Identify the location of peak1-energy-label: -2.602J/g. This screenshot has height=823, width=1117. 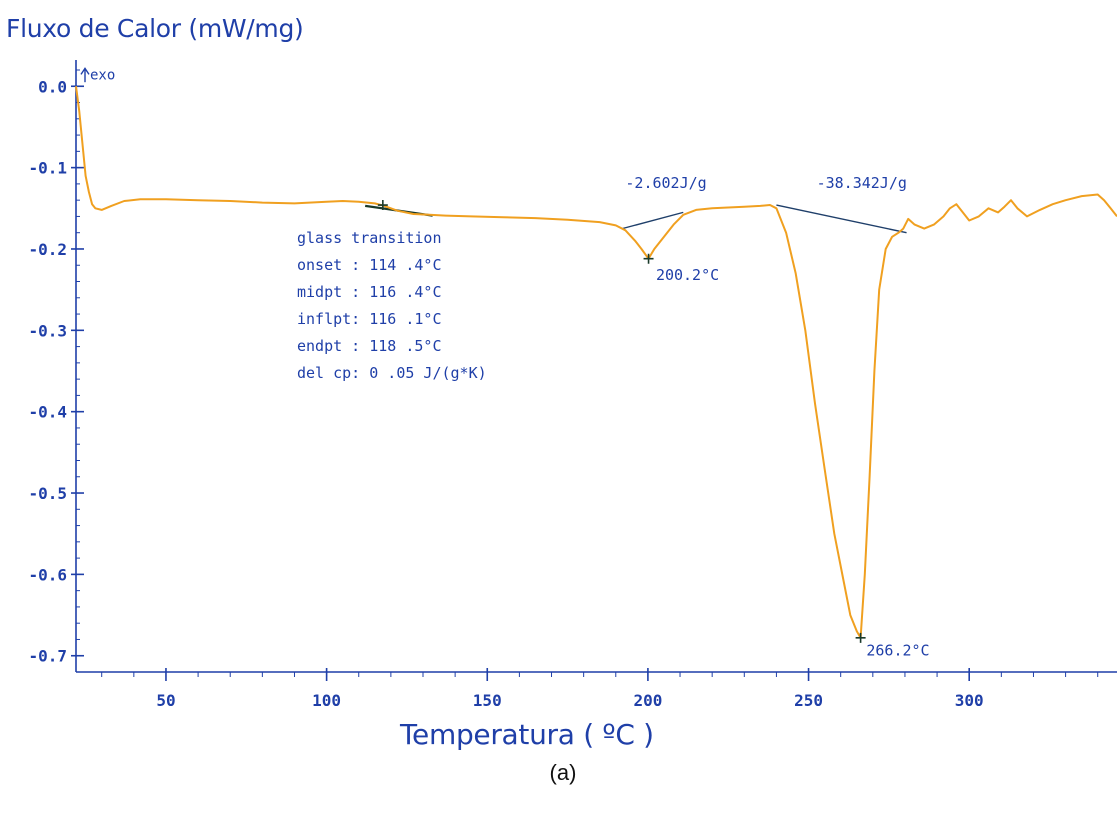
(665, 183).